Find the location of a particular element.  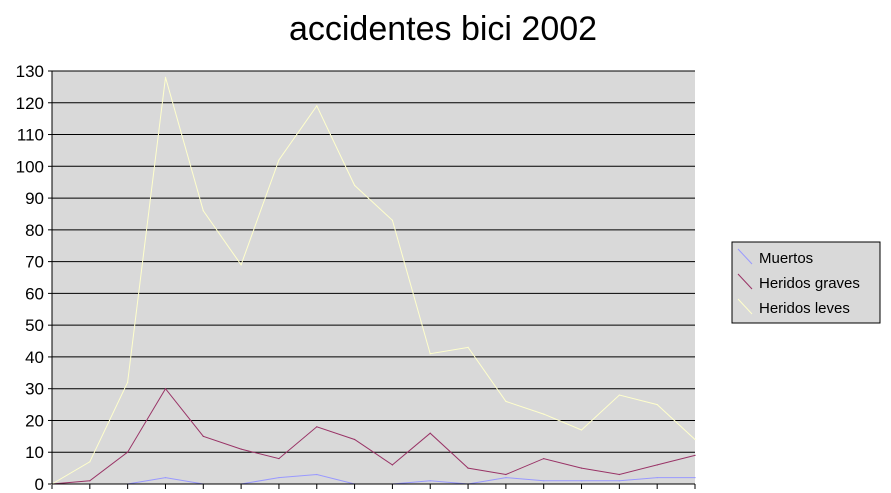

legend-box is located at coordinates (806, 282).